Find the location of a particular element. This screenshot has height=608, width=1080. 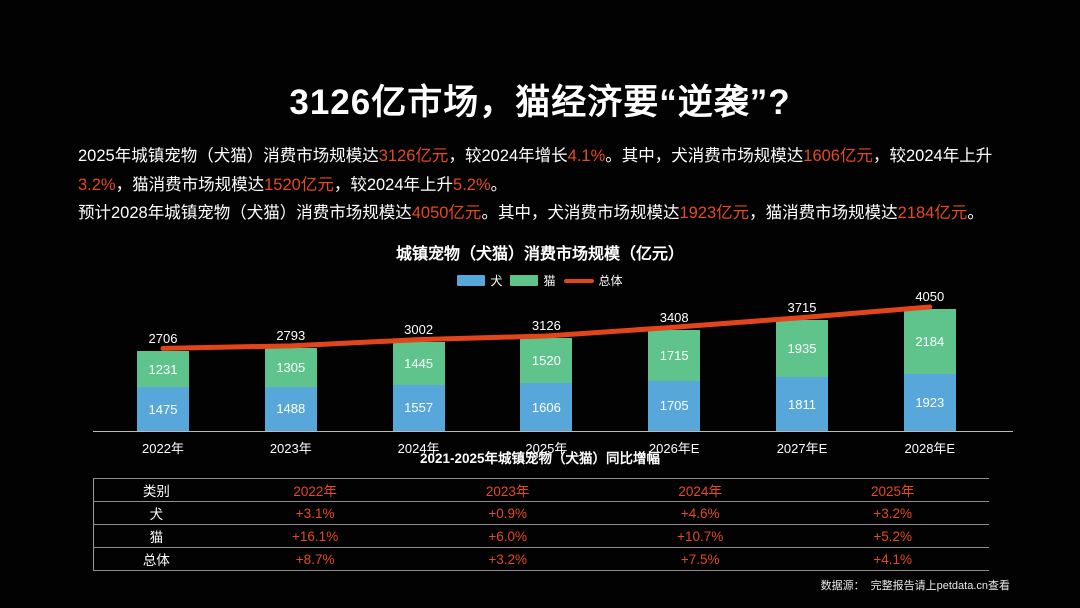

highlight-value: 5.2% is located at coordinates (472, 184).